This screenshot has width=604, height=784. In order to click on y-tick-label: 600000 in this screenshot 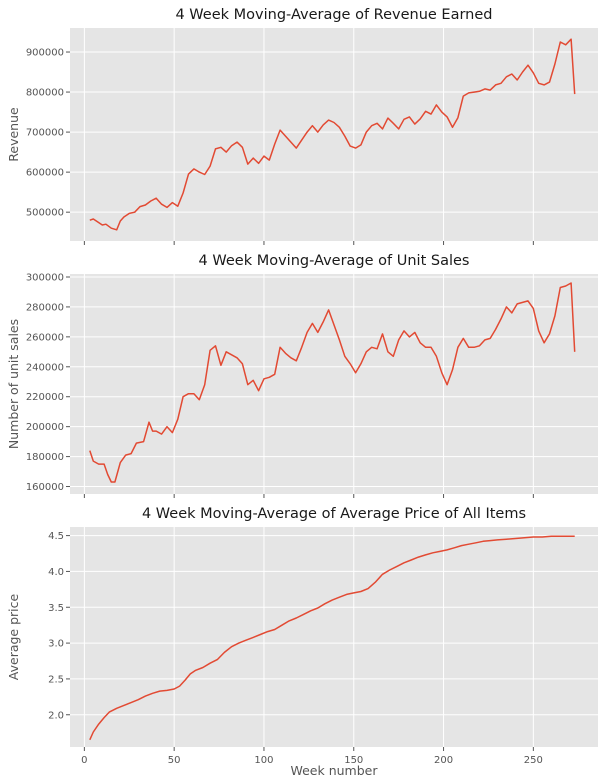, I will do `click(45, 173)`.